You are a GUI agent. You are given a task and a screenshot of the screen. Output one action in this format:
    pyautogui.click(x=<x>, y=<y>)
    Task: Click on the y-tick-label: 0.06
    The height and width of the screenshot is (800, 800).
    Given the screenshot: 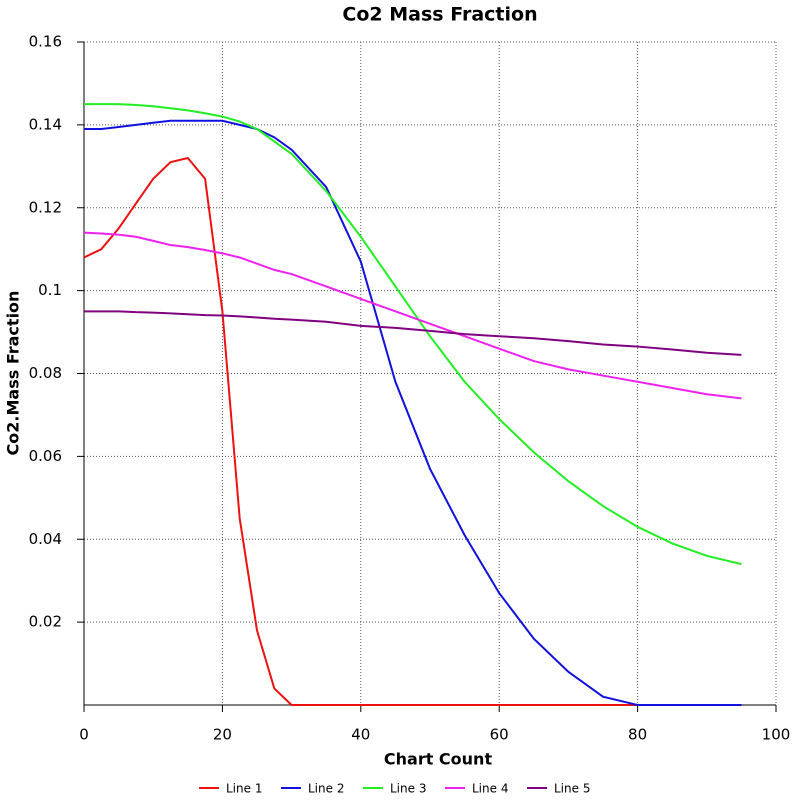 What is the action you would take?
    pyautogui.click(x=45, y=456)
    